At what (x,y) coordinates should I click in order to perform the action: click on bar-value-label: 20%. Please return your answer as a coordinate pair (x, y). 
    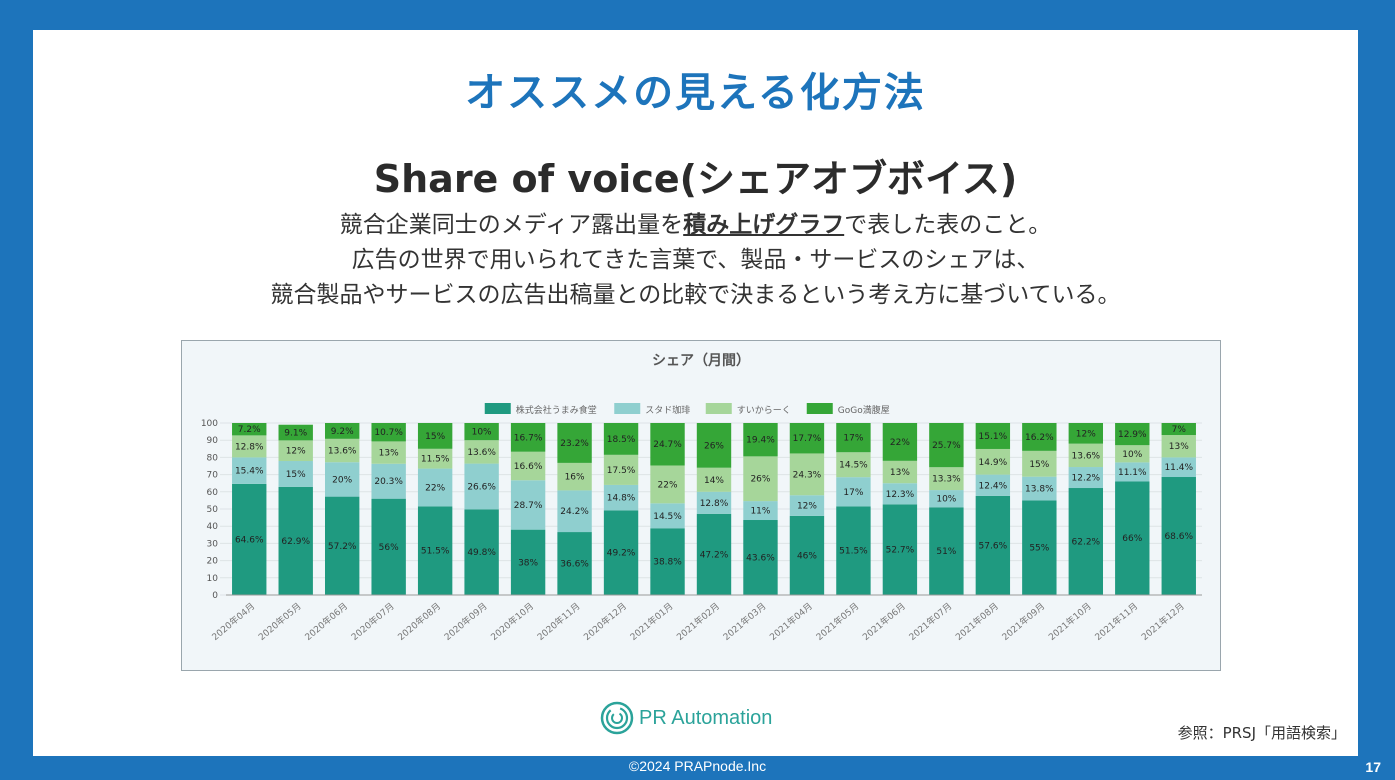
    Looking at the image, I should click on (342, 480).